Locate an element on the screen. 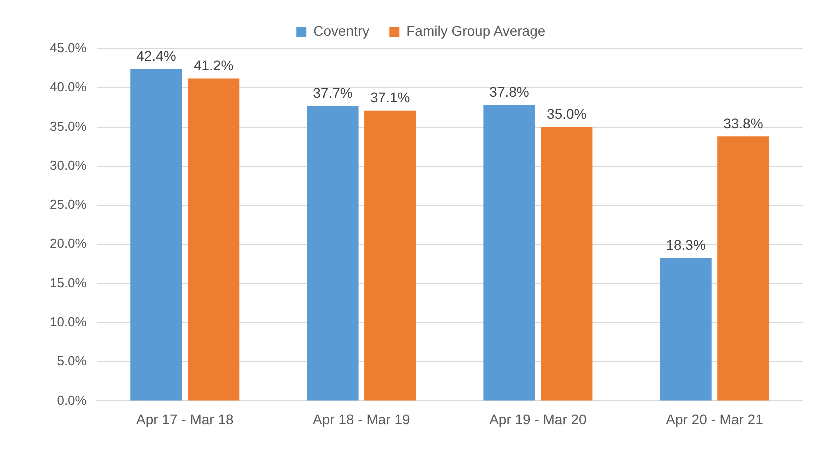  y-tick-label: 5.0% is located at coordinates (72, 361).